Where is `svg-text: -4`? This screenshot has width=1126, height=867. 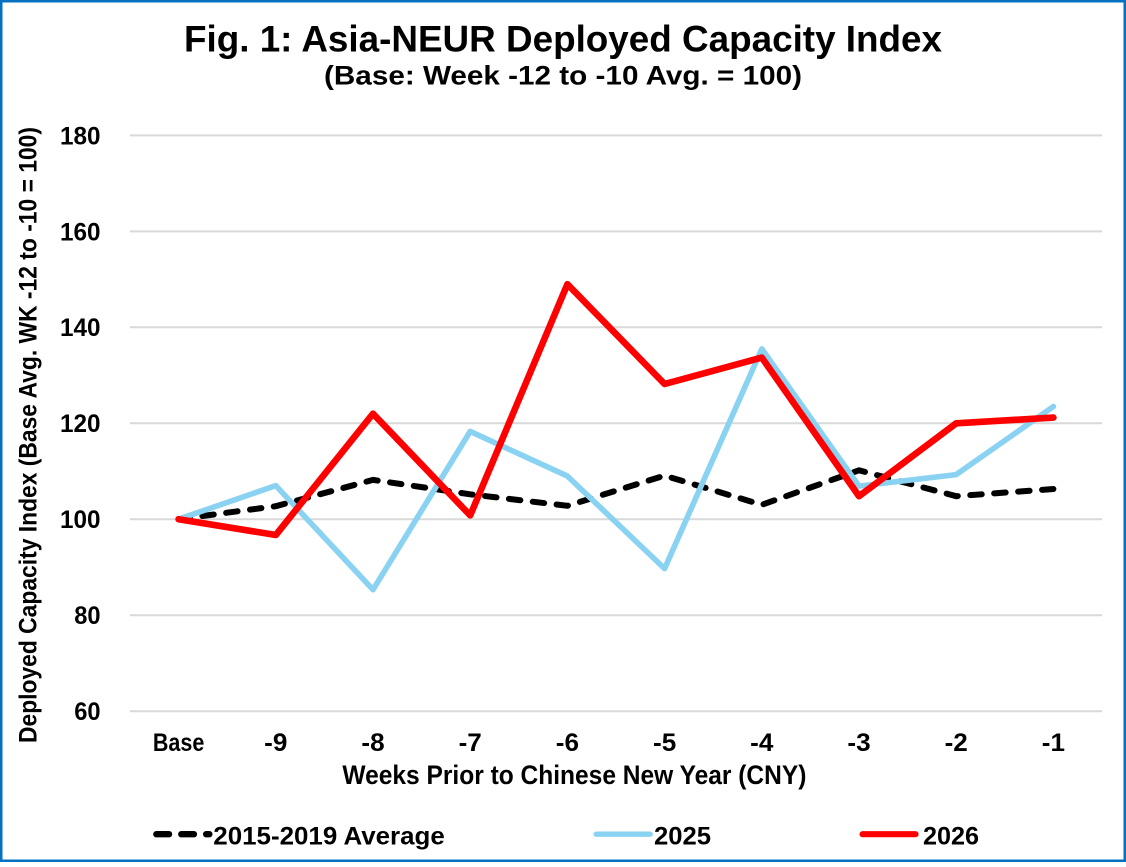
svg-text: -4 is located at coordinates (761, 743).